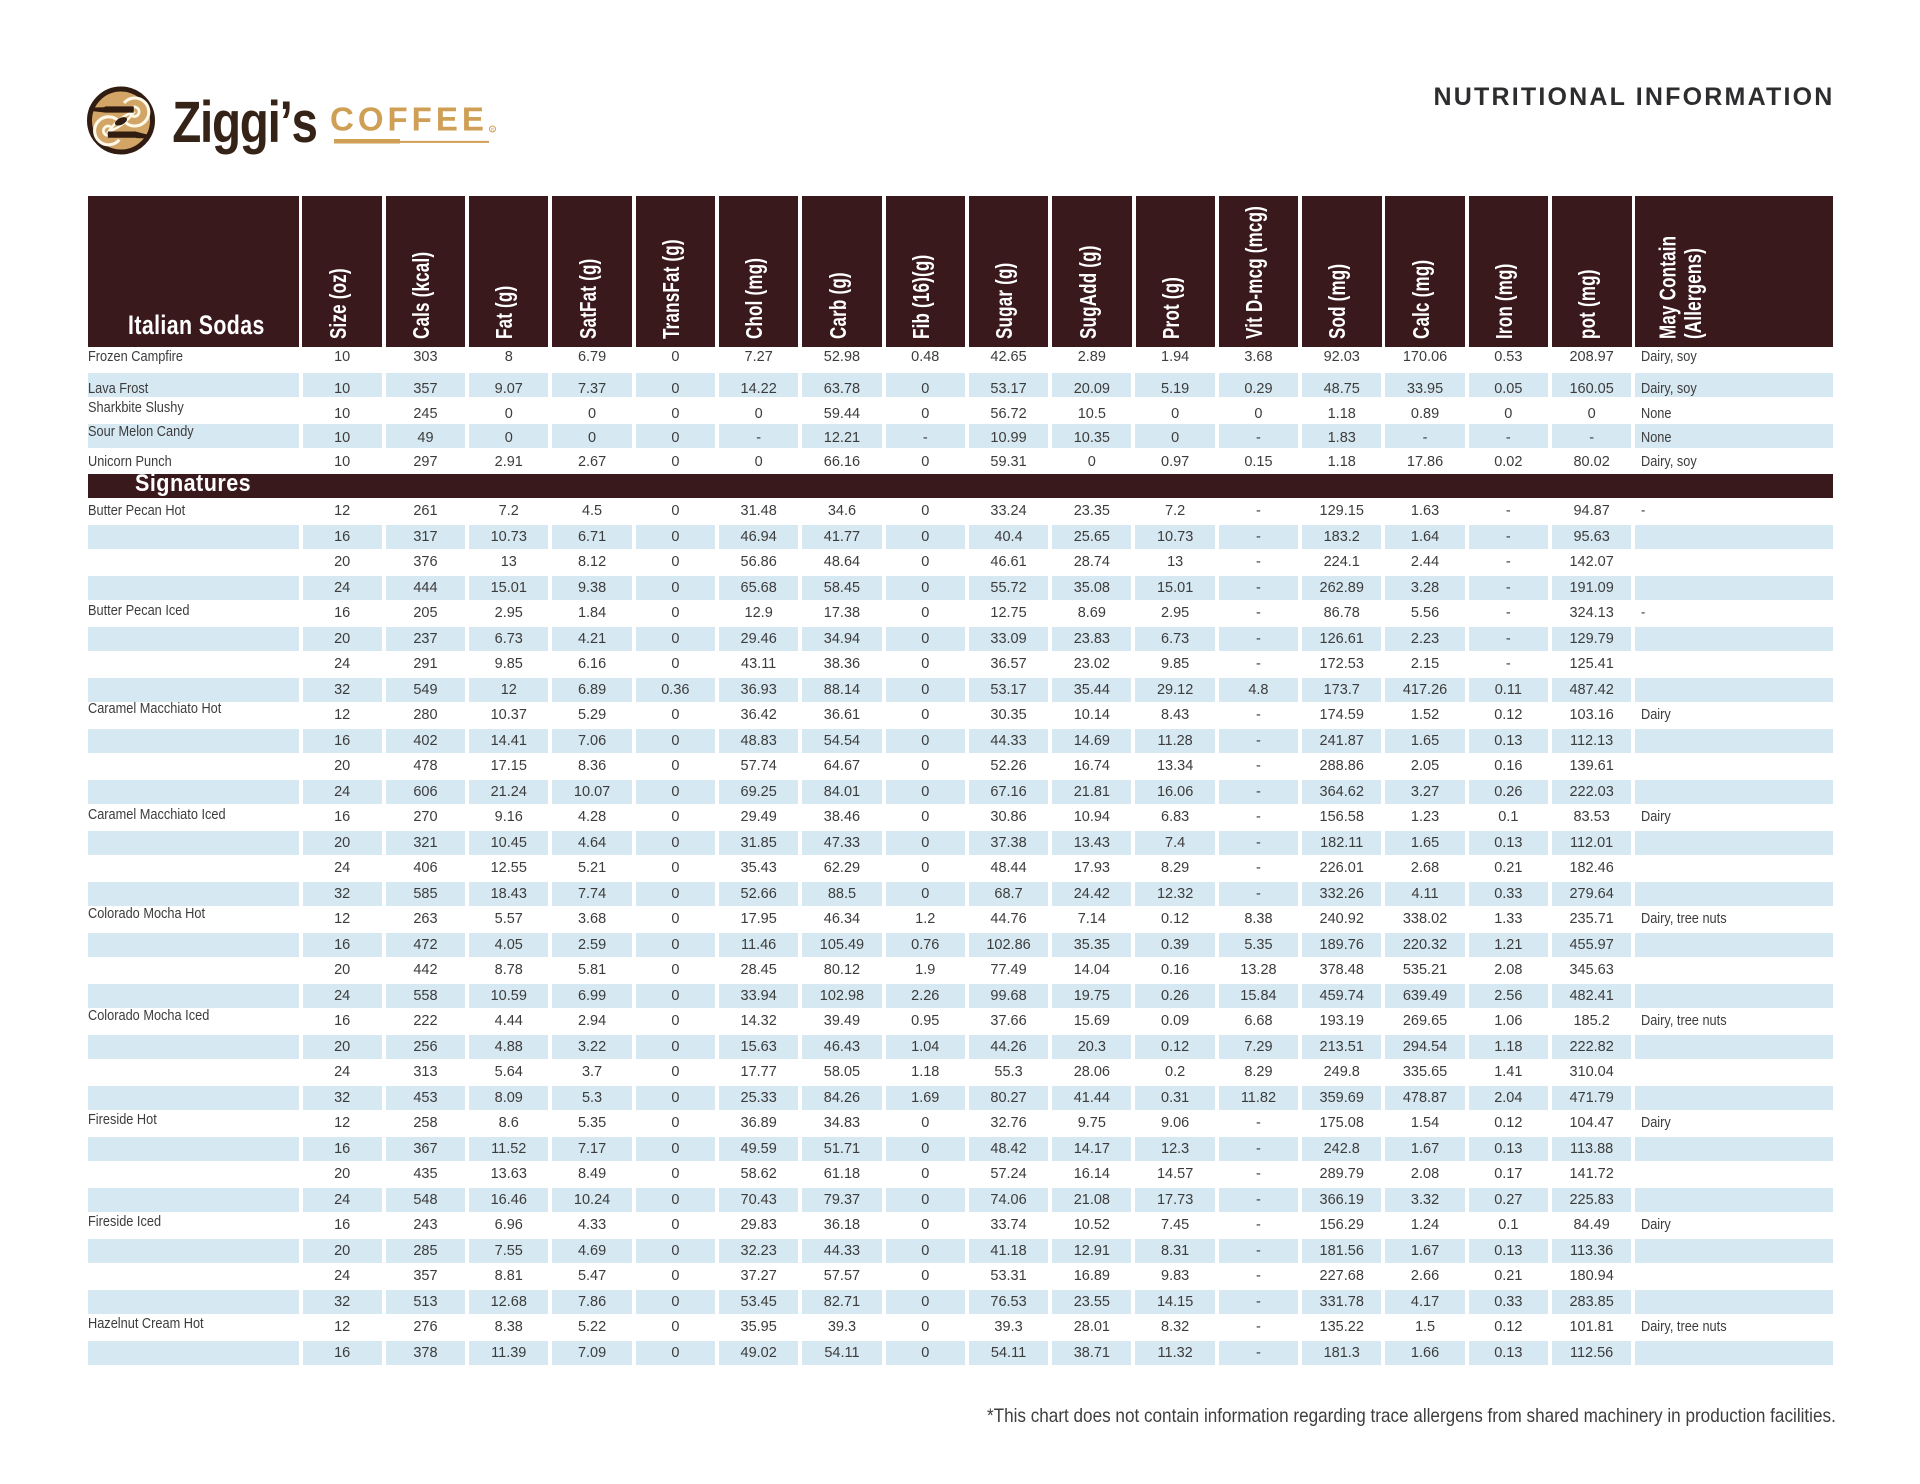  Describe the element at coordinates (409, 119) in the screenshot. I see `svg-text: COFFEE` at that location.